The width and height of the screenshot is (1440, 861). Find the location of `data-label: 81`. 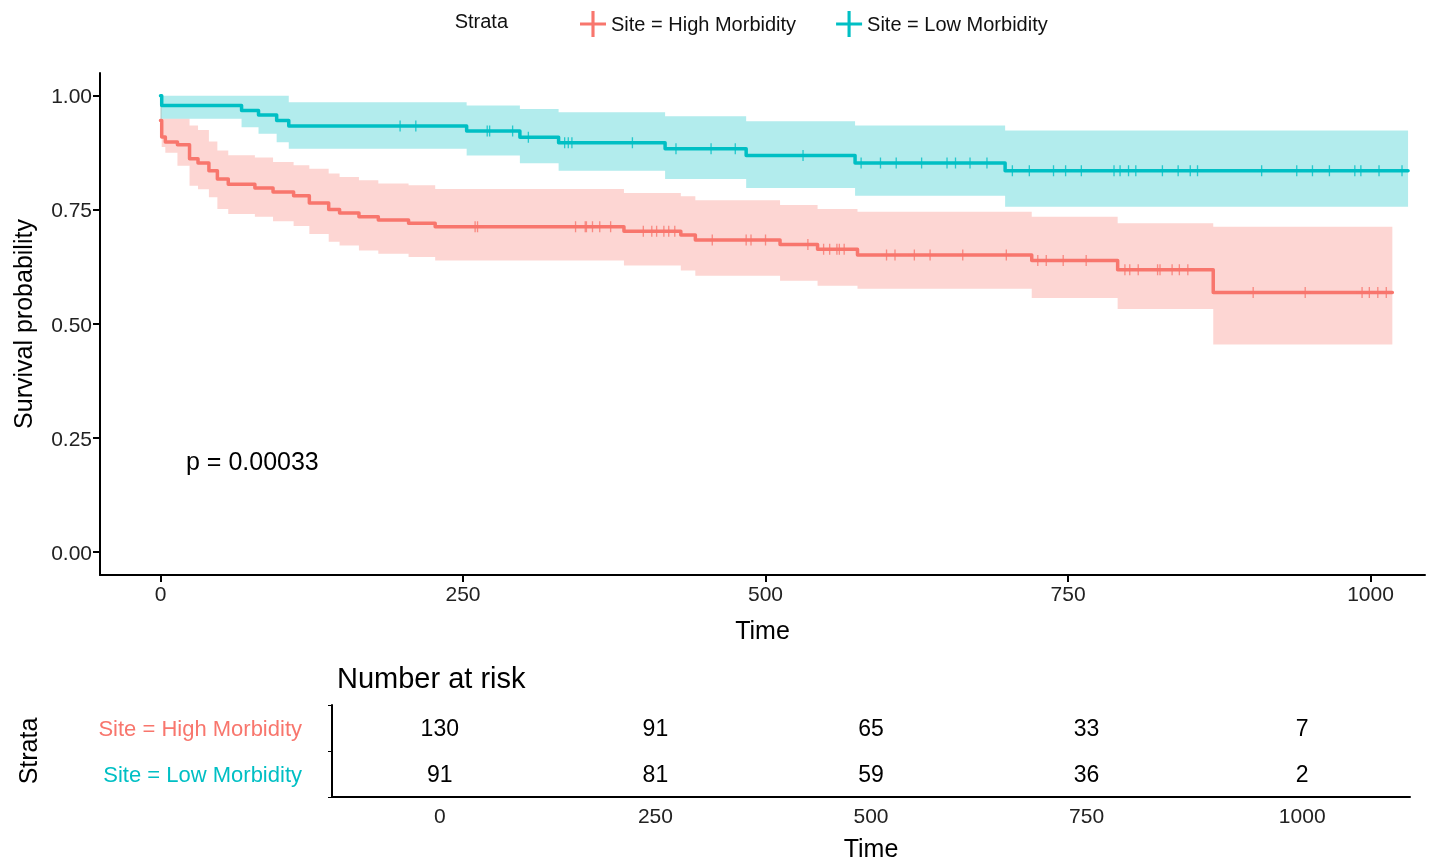

data-label: 81 is located at coordinates (655, 774).